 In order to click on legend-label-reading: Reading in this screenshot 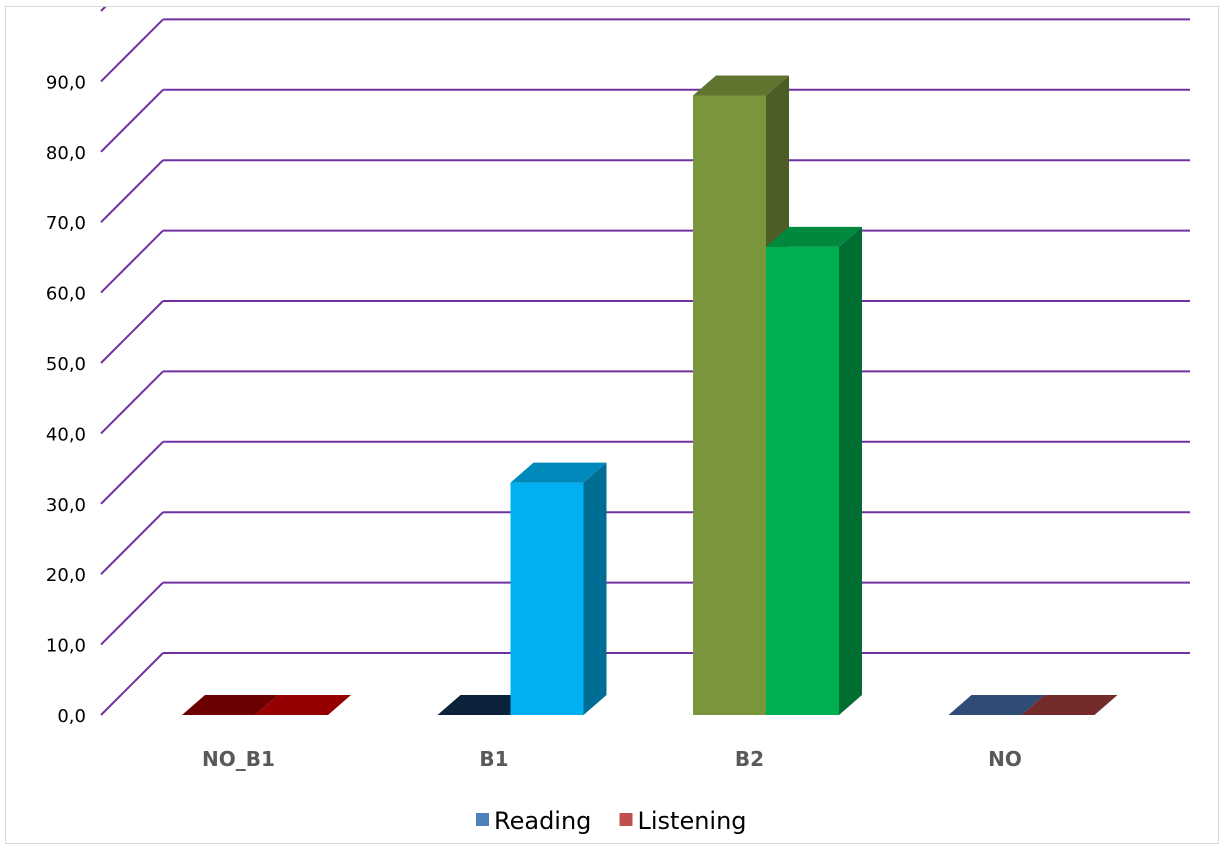, I will do `click(542, 821)`.